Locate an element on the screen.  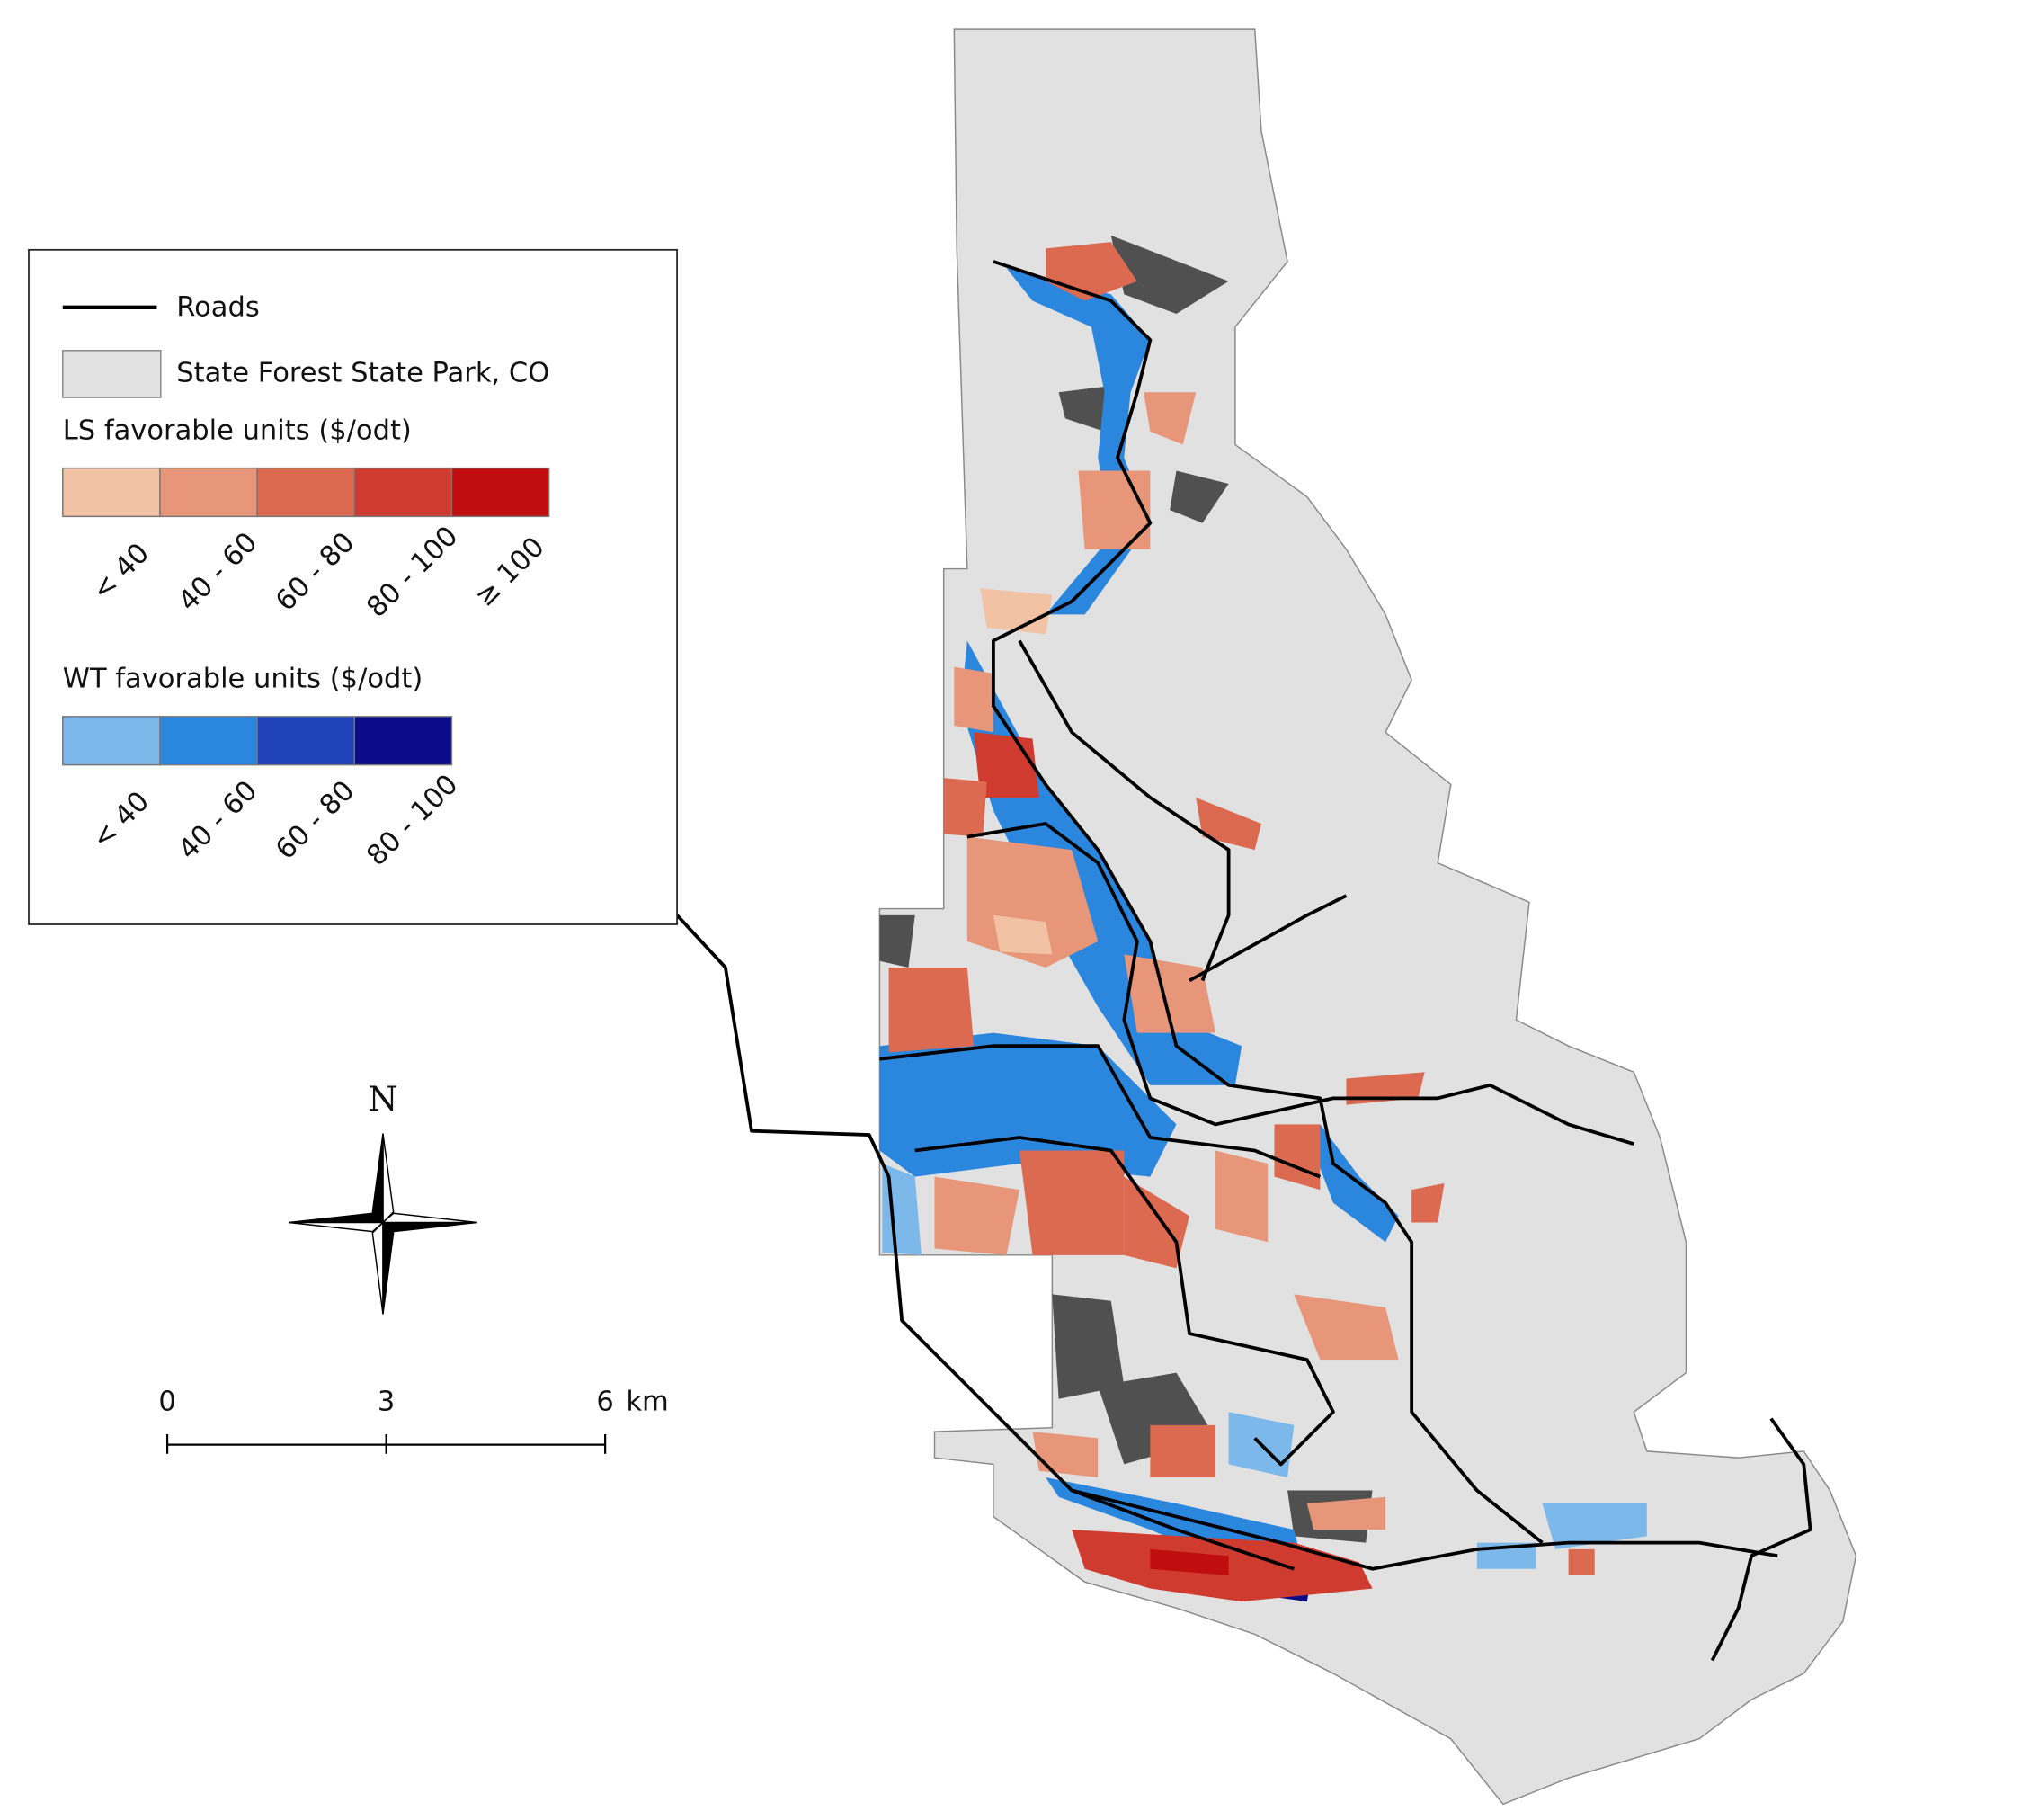
legend-wt-title: WT favorable units ($/odt) is located at coordinates (243, 679).